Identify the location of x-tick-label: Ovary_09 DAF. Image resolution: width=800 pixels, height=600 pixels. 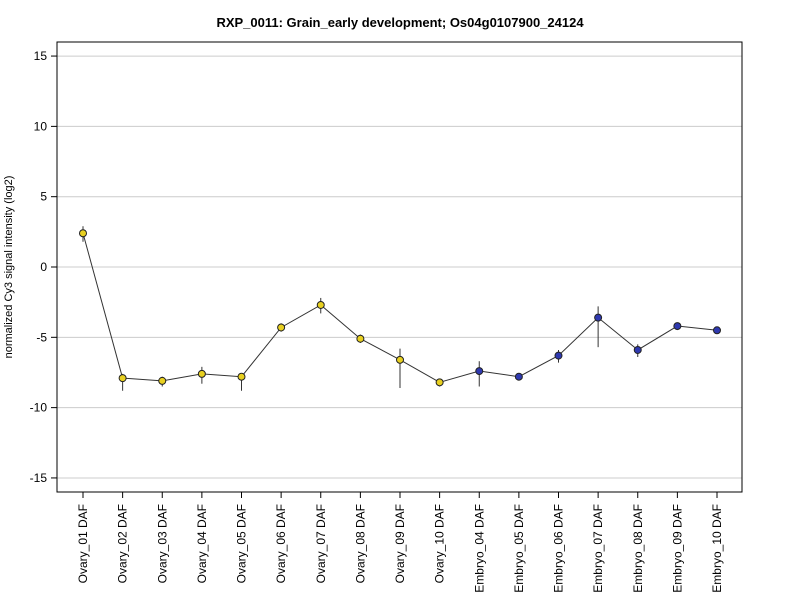
(400, 543).